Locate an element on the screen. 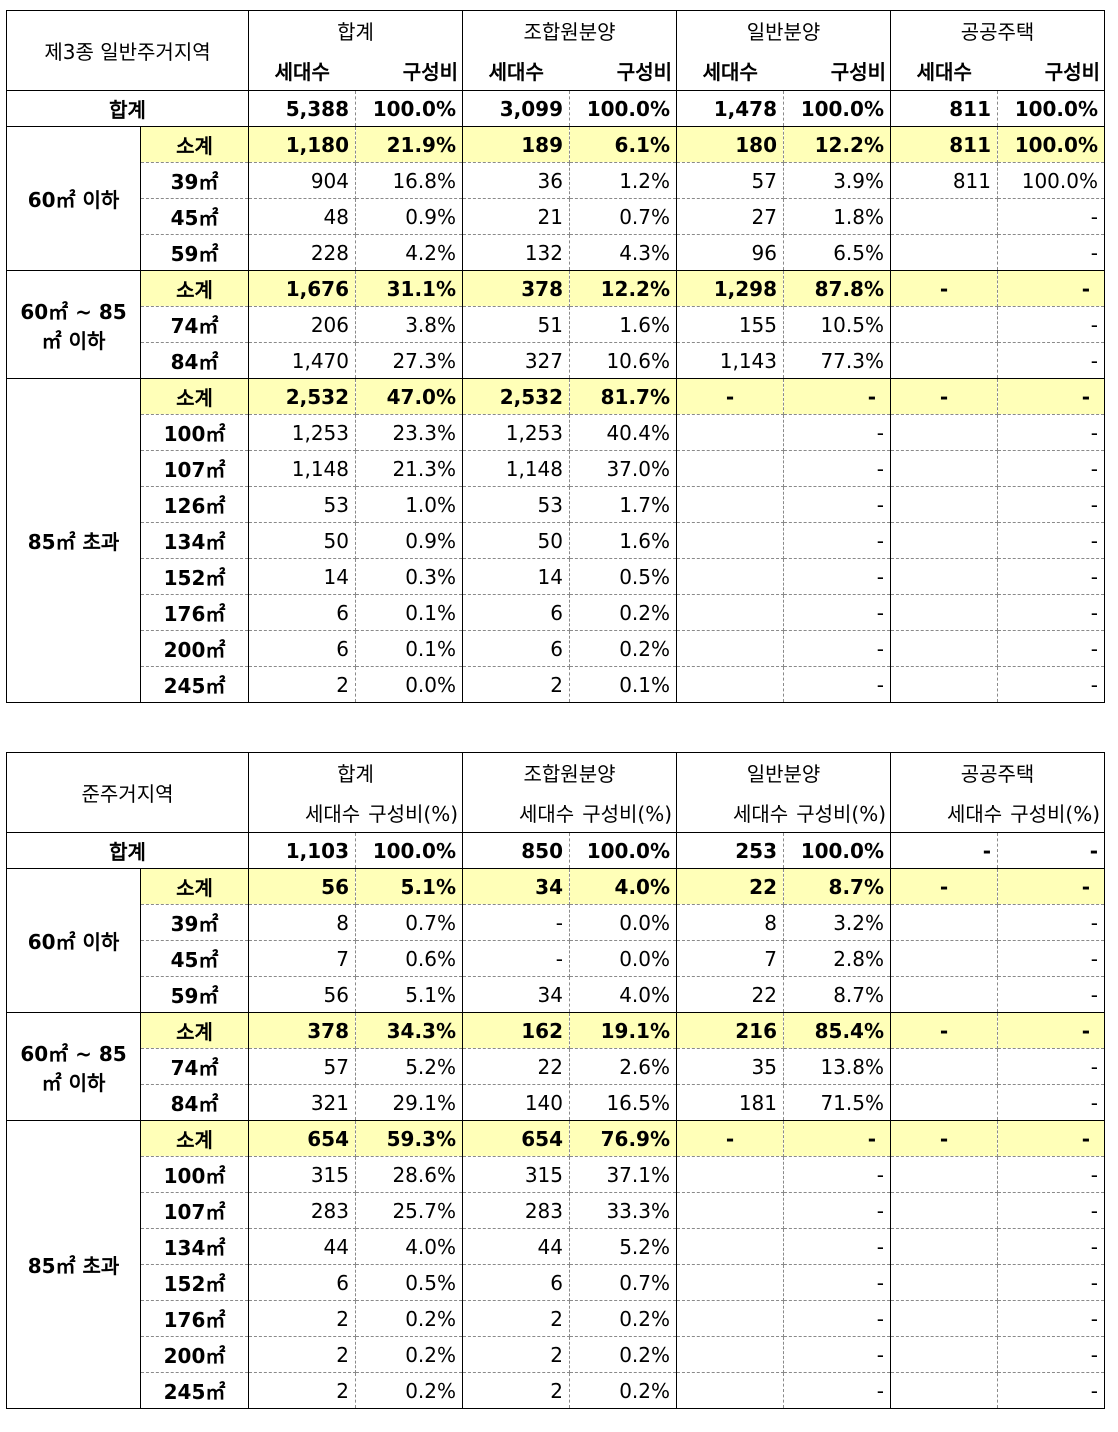  subheader-row: 세대수 구성비(%) 세대수 구성비(%) 세대수 구성비(%) 세대수 구성비(%) is located at coordinates (556, 812).